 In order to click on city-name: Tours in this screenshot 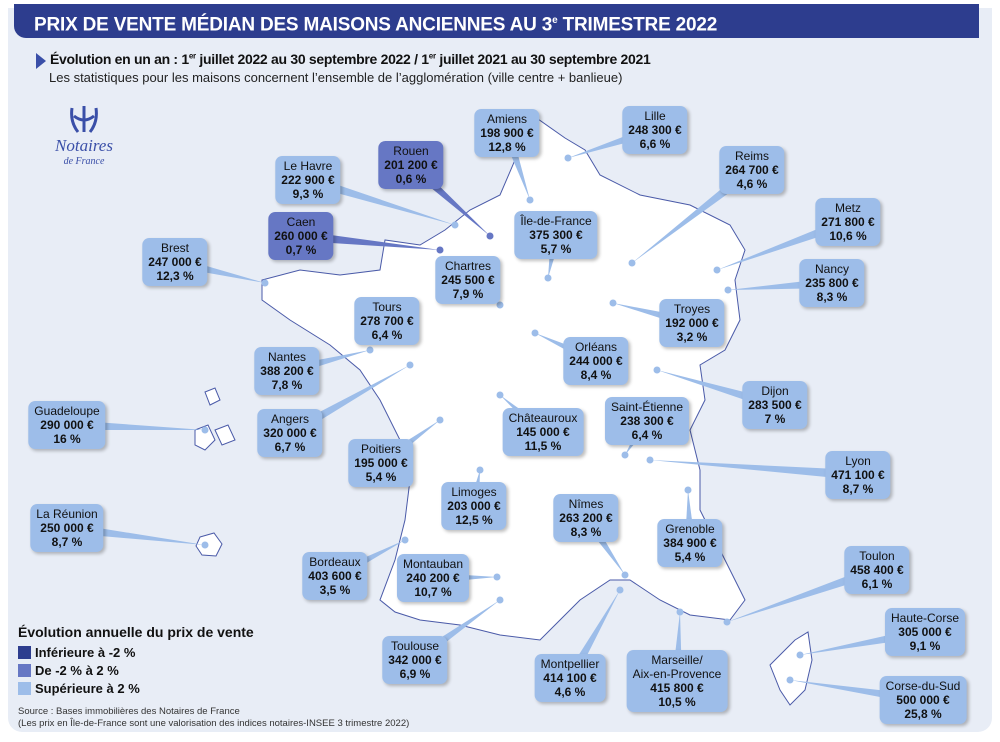, I will do `click(387, 307)`.